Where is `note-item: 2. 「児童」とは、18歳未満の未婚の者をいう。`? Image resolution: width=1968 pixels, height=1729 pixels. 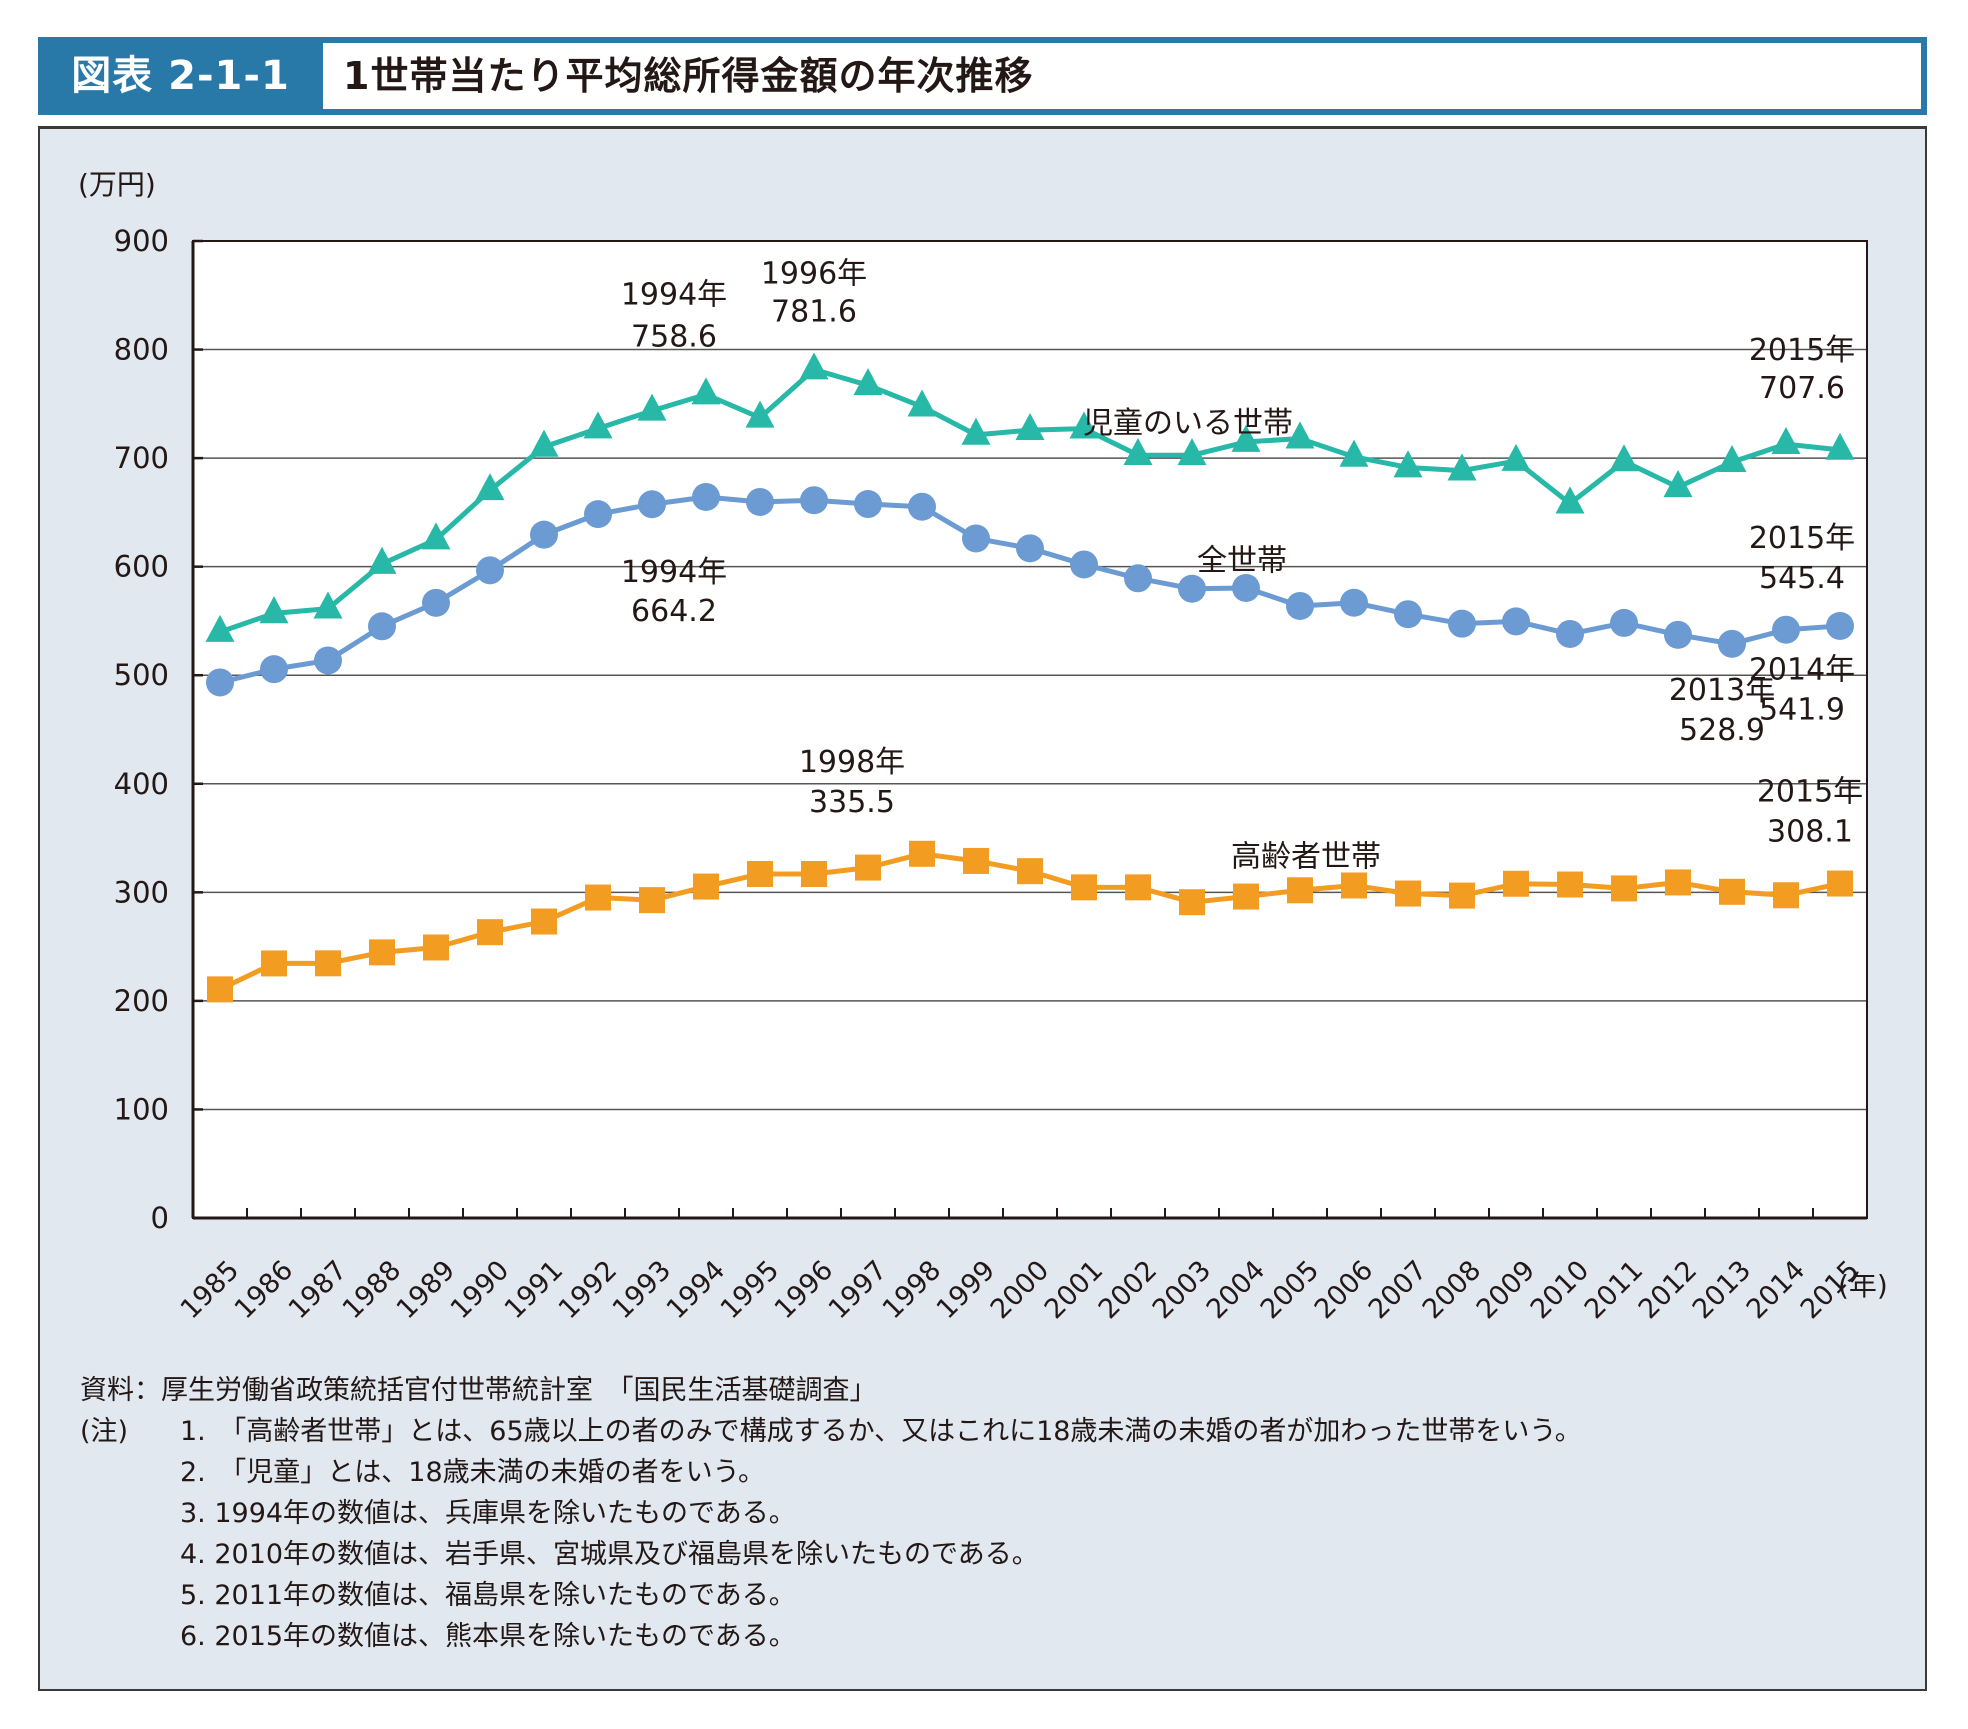
note-item: 2. 「児童」とは、18歳未満の未婚の者をいう。 is located at coordinates (472, 1472).